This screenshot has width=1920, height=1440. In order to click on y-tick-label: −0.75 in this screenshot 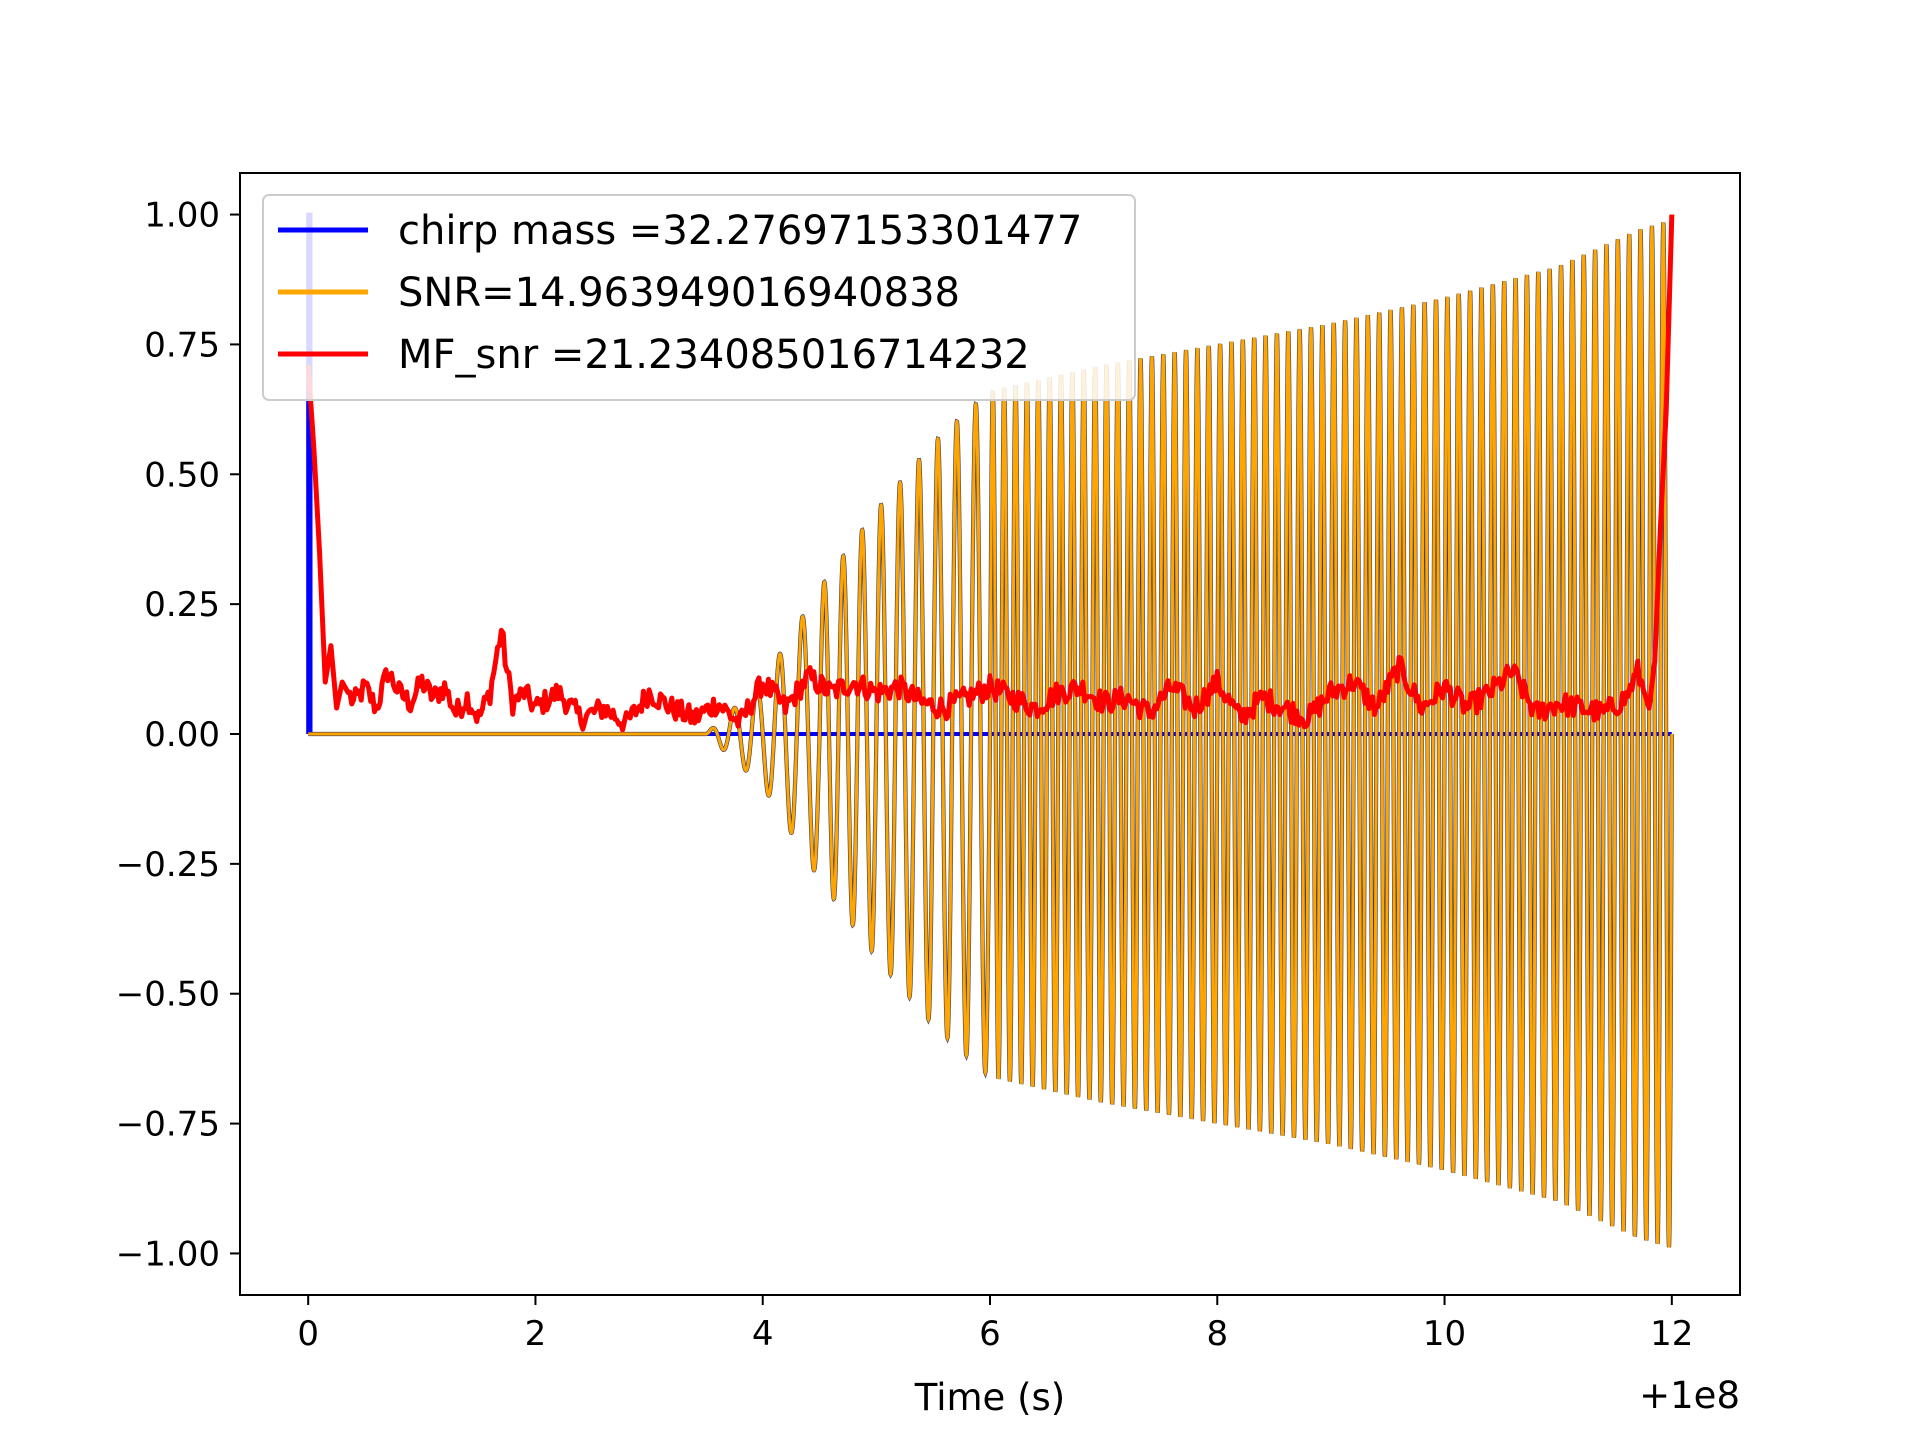, I will do `click(168, 1125)`.